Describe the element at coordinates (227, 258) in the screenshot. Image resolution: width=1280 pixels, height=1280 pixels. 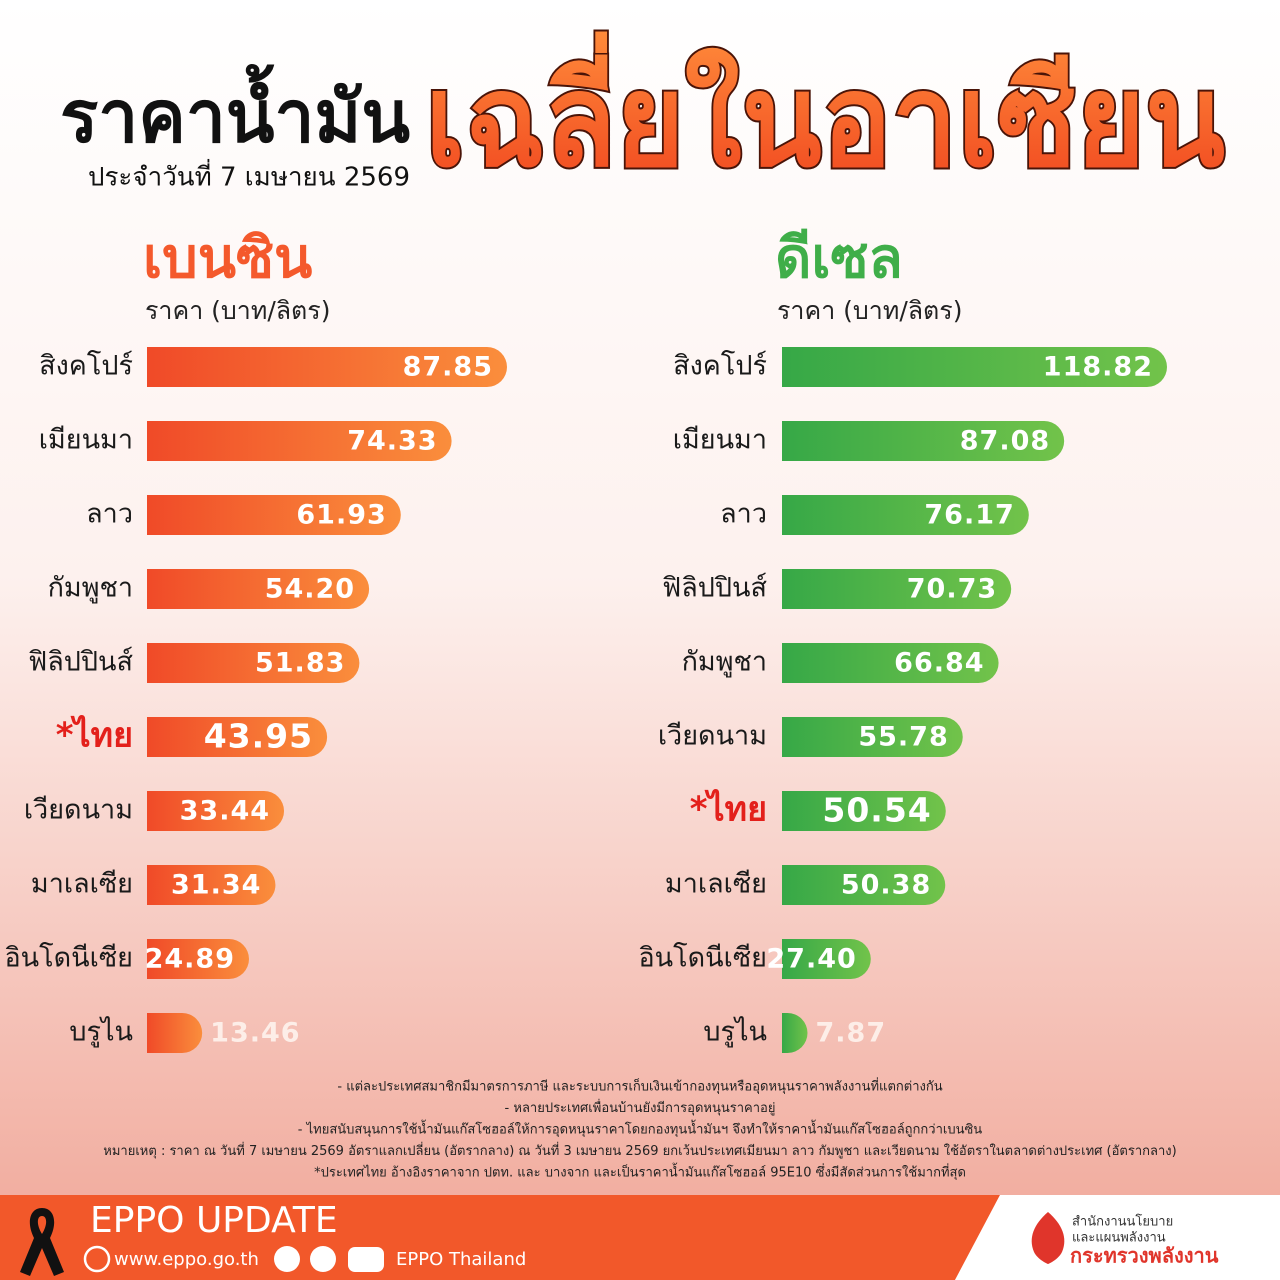
I see `chart-title: เบนซิน` at that location.